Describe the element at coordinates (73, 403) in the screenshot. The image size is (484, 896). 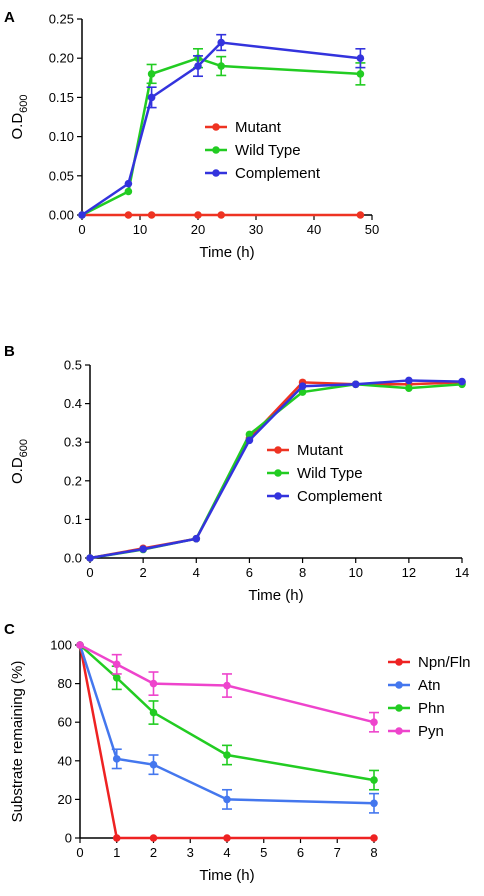
I see `y-tick-label: 0.4` at that location.